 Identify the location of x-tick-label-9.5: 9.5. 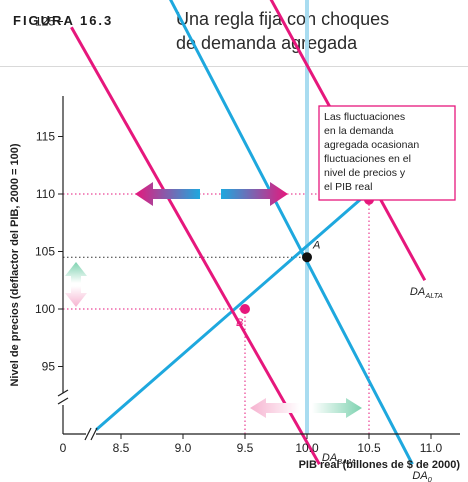
(245, 448).